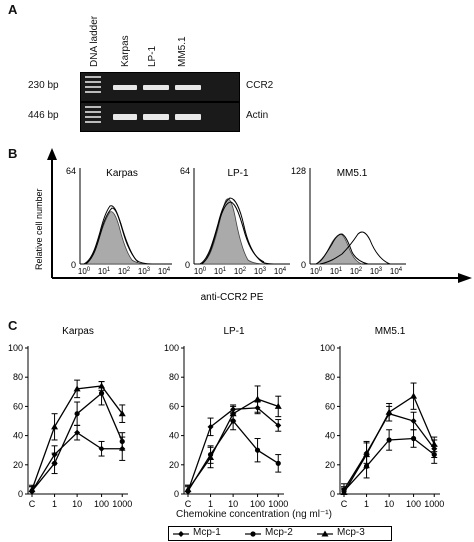  Describe the element at coordinates (39, 229) in the screenshot. I see `histogram-y-label: Relative cell number` at that location.